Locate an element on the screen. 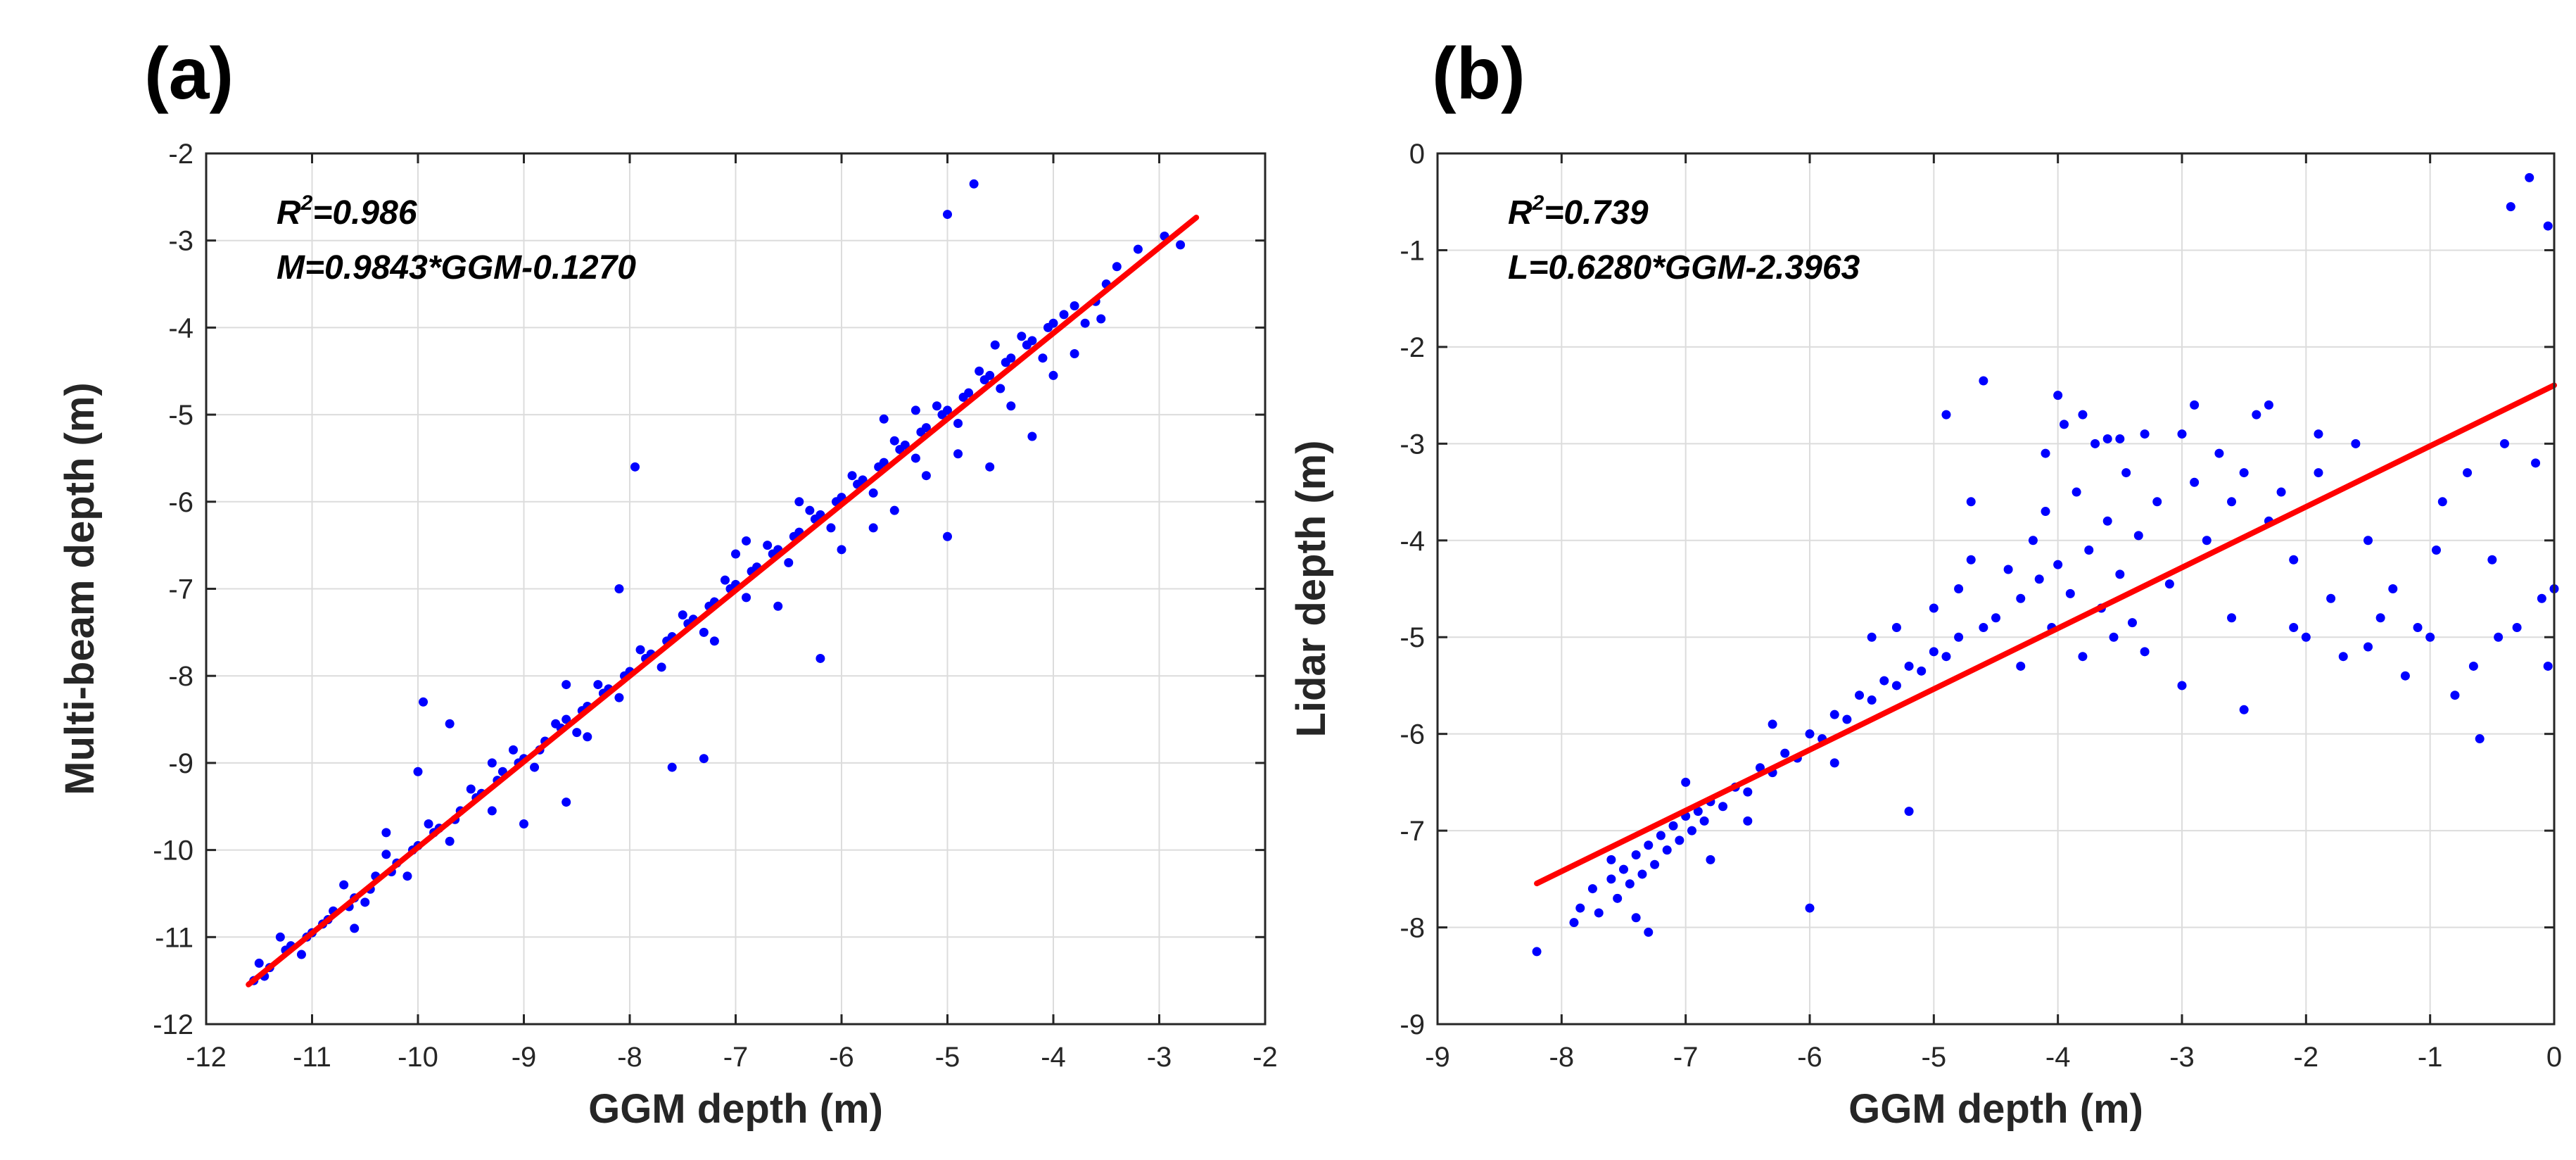  x-tick-label: -3 is located at coordinates (1159, 1057).